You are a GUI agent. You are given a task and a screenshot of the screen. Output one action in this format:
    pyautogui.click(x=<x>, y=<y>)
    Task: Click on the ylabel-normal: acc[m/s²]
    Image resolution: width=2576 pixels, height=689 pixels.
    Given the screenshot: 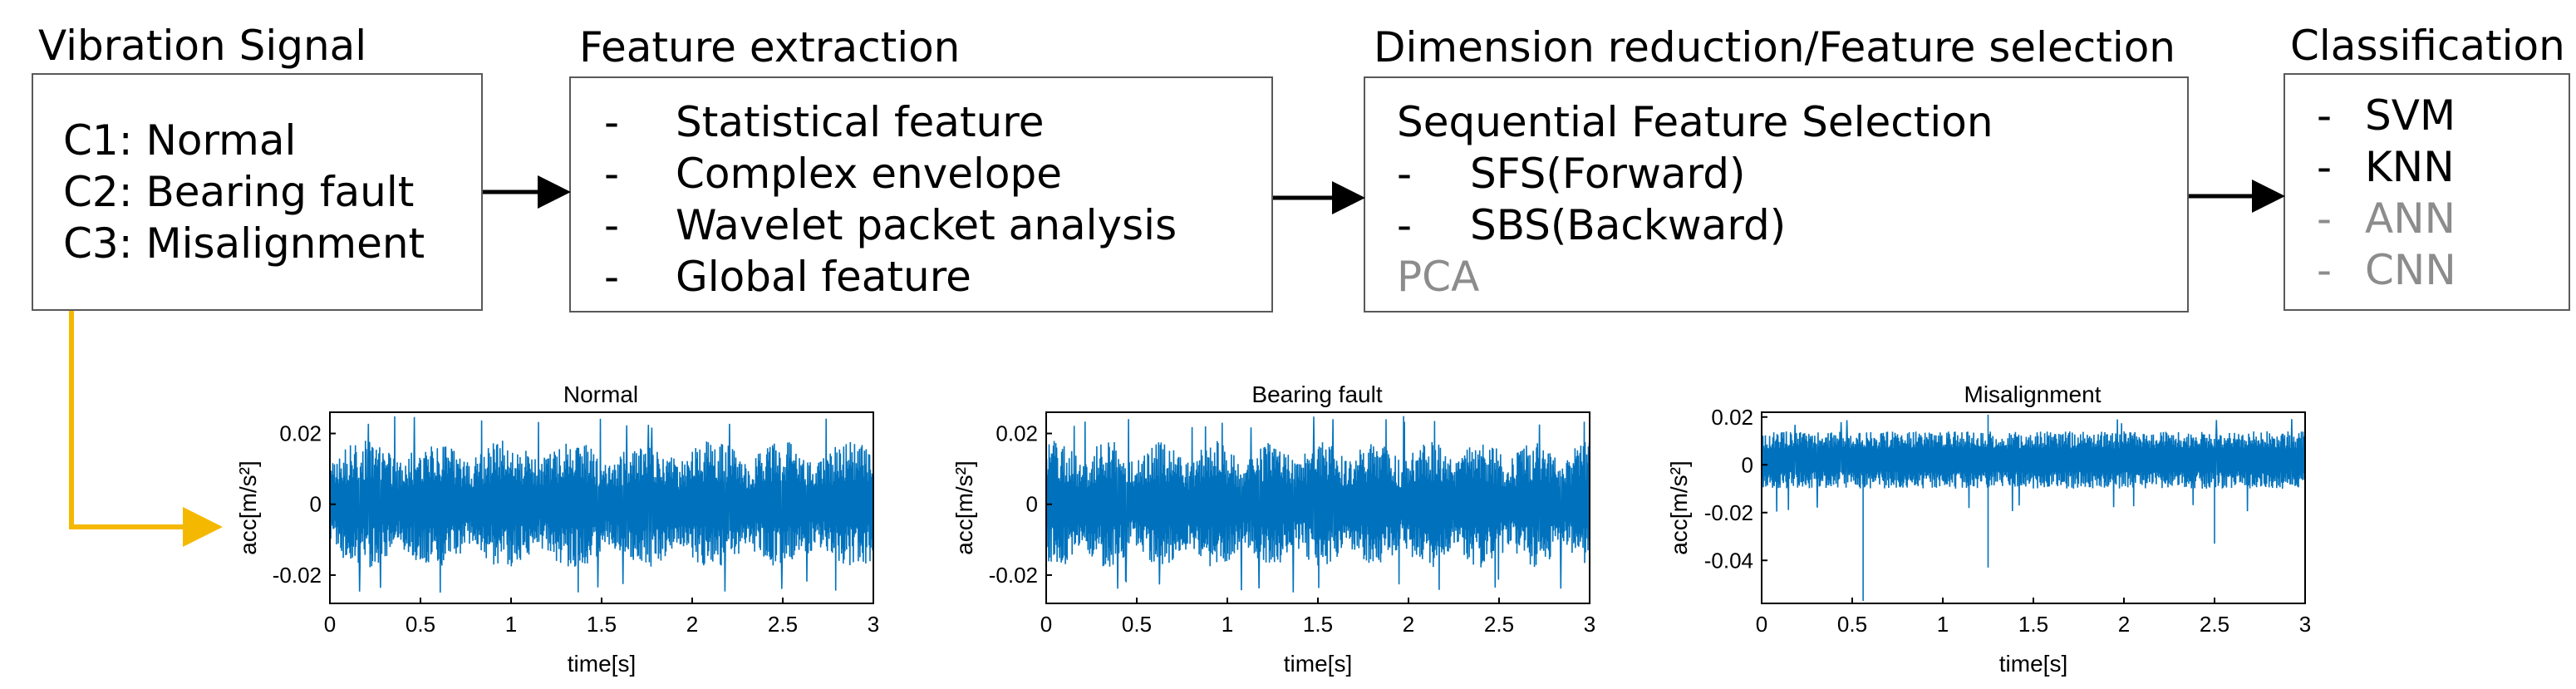 What is the action you would take?
    pyautogui.click(x=248, y=507)
    